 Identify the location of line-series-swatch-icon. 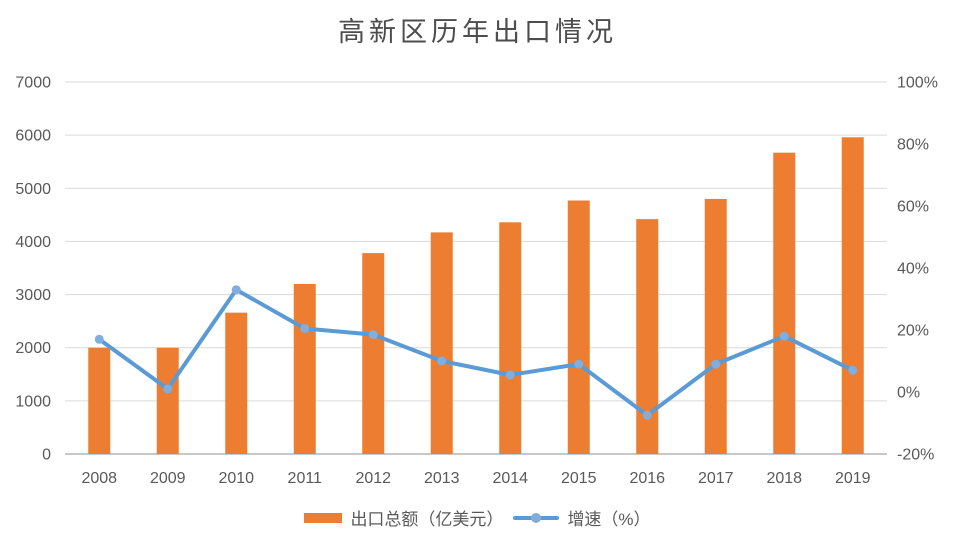
(536, 517).